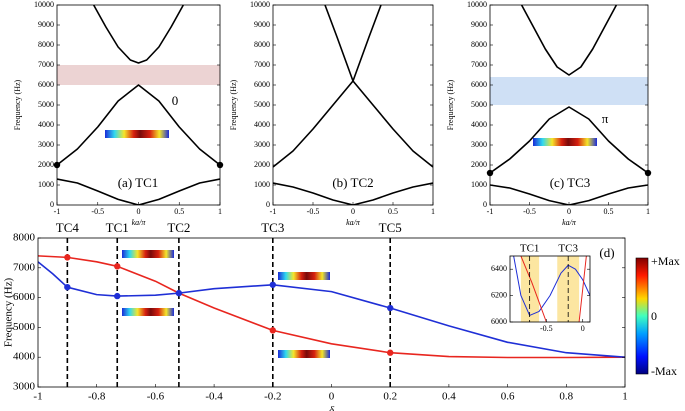 The height and width of the screenshot is (411, 685). I want to click on colorbar-label: -Max, so click(664, 371).